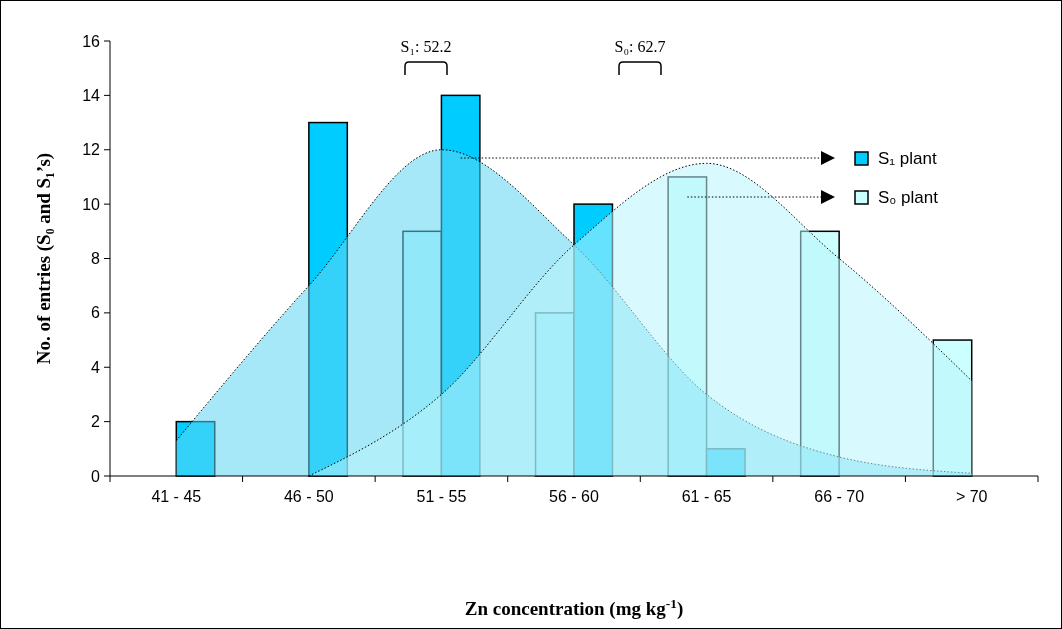  Describe the element at coordinates (640, 46) in the screenshot. I see `annotation: S₀: 62.7` at that location.